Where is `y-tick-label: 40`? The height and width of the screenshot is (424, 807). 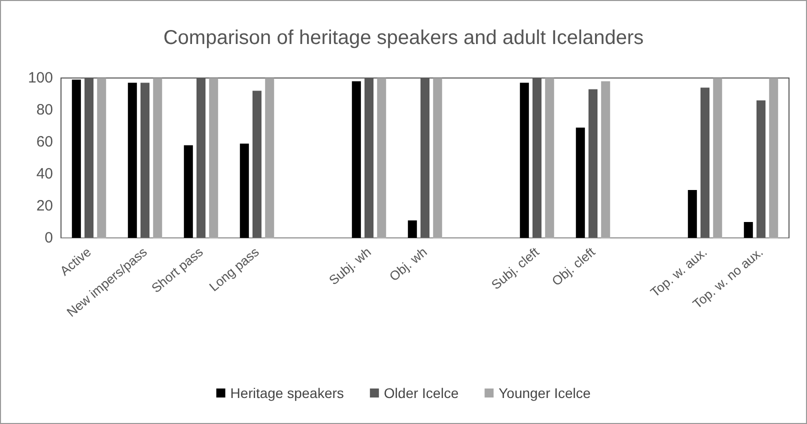 y-tick-label: 40 is located at coordinates (44, 174).